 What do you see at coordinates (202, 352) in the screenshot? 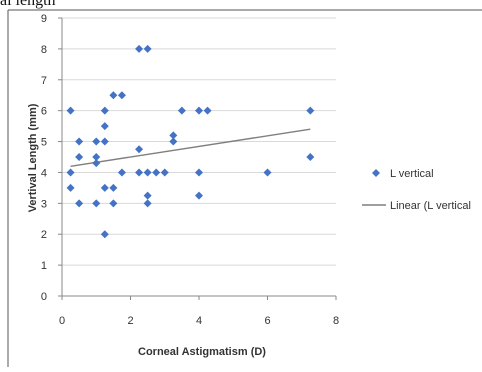
I see `x-axis-label: Corneal Astigmatism (D)` at bounding box center [202, 352].